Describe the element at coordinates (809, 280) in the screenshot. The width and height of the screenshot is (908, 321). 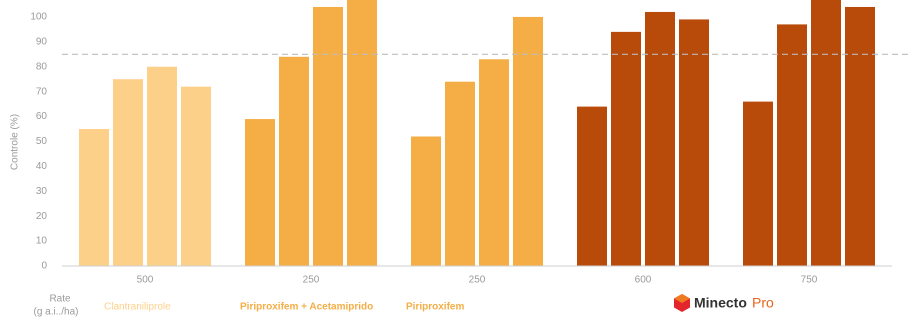
I see `x-tick-label: 750` at that location.